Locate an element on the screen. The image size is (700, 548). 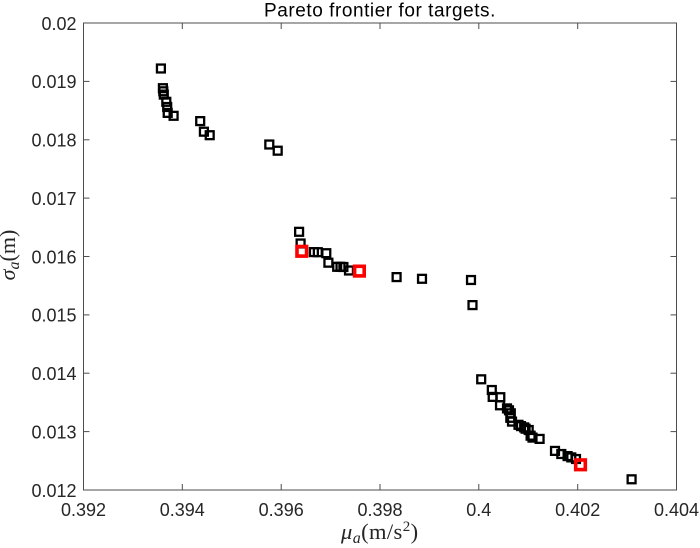
svg-text: Pareto frontier for targets. is located at coordinates (380, 11).